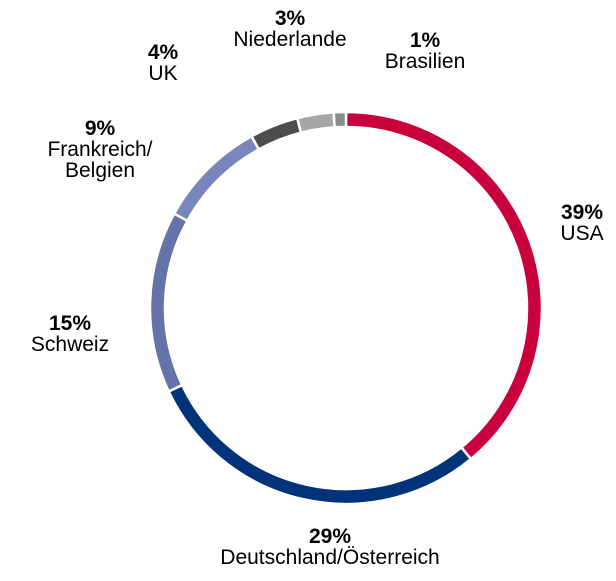 This screenshot has height=581, width=616. I want to click on category-label: Niederlande, so click(290, 39).